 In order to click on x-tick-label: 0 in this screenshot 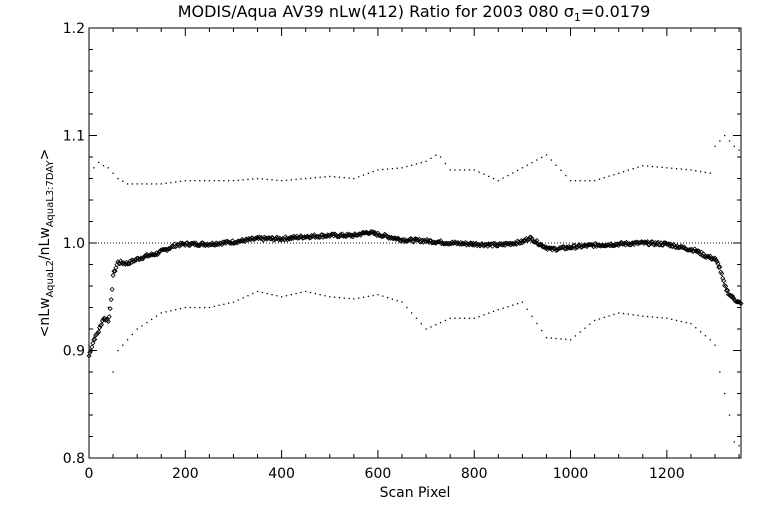, I will do `click(89, 474)`.